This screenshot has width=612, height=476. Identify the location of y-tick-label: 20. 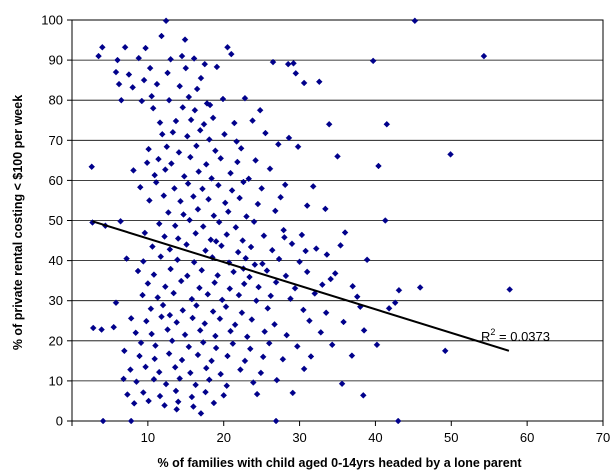
(56, 340).